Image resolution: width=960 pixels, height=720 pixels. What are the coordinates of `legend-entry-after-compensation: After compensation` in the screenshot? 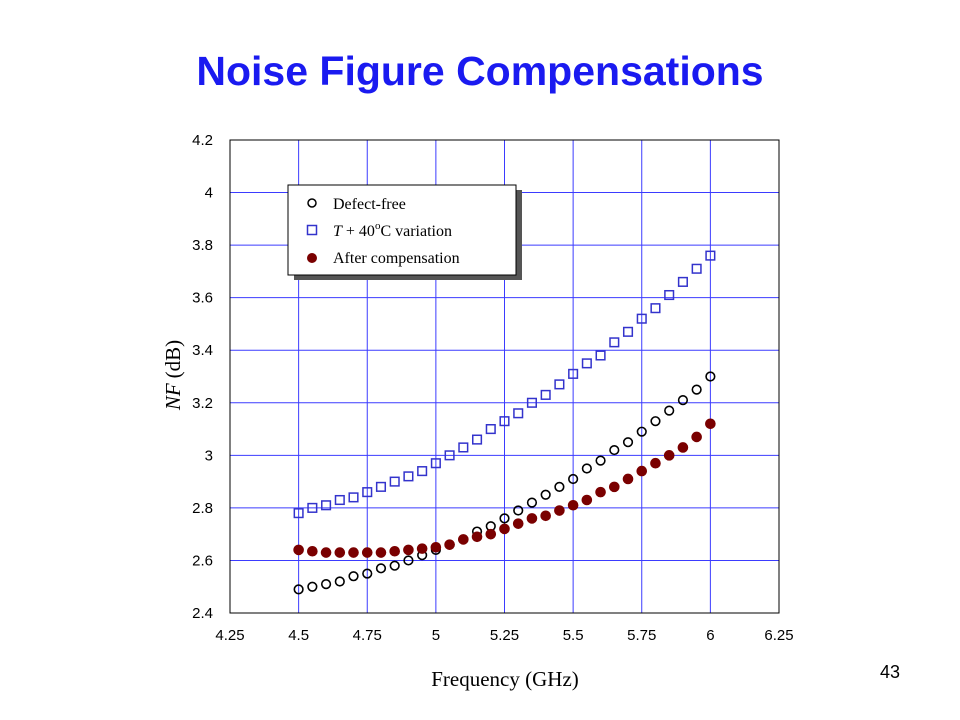 It's located at (396, 258).